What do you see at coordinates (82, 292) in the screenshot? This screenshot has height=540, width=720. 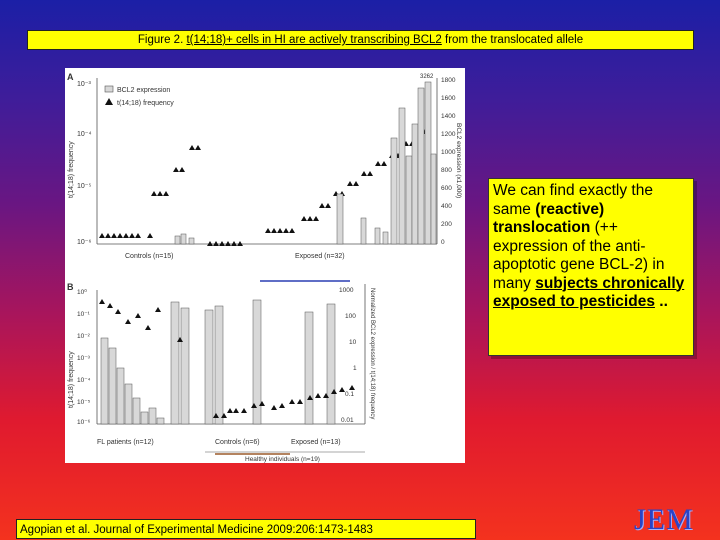 I see `panel-b-tick: 10⁰` at bounding box center [82, 292].